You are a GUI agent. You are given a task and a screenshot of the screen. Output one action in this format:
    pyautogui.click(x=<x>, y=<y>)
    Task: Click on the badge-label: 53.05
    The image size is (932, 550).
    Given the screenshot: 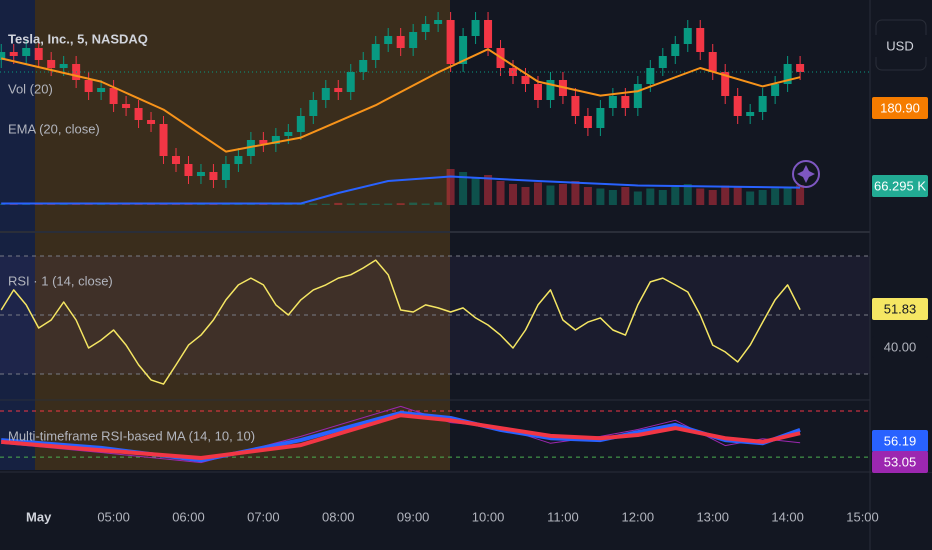 What is the action you would take?
    pyautogui.click(x=900, y=461)
    